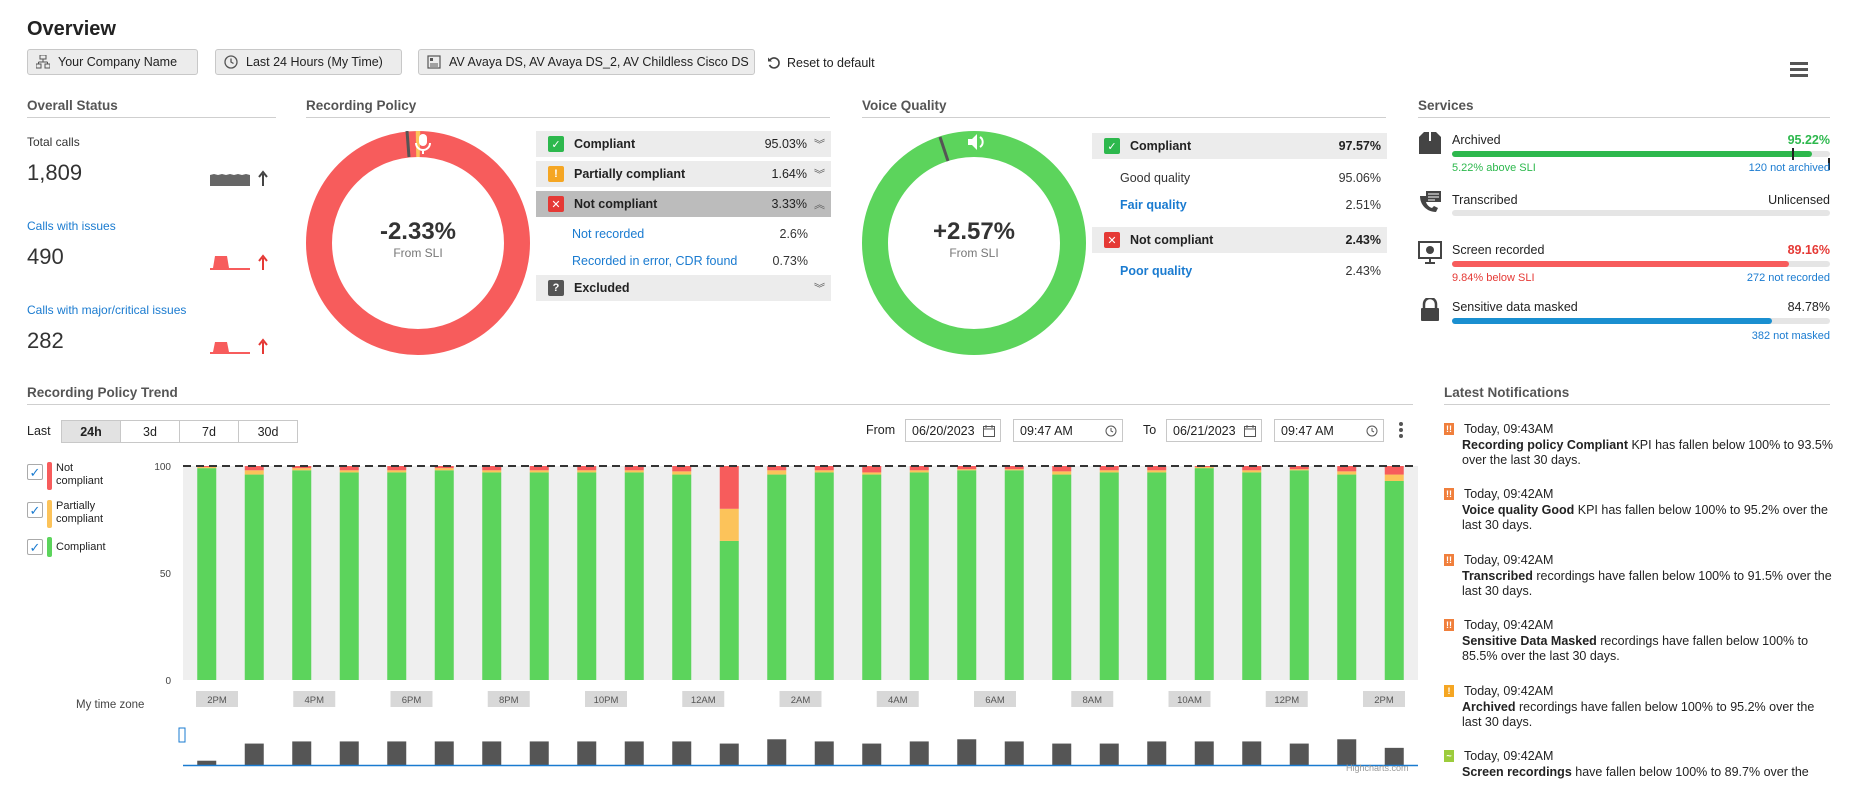 This screenshot has height=799, width=1855. Describe the element at coordinates (1384, 700) in the screenshot. I see `x-tick-label: 2PM` at that location.